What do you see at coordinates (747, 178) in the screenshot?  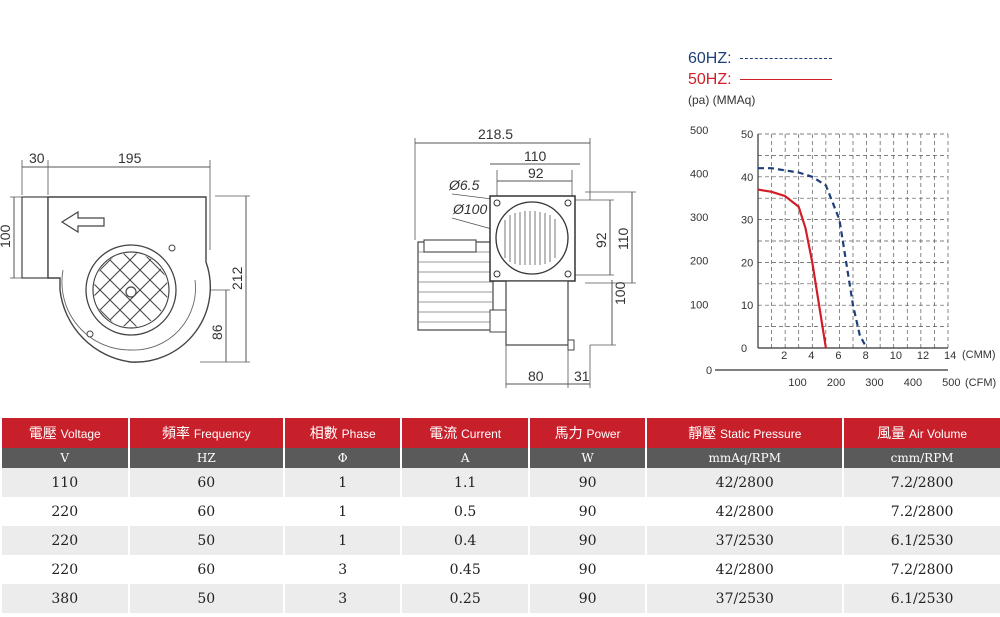 I see `y-tick-mmaq: 40` at bounding box center [747, 178].